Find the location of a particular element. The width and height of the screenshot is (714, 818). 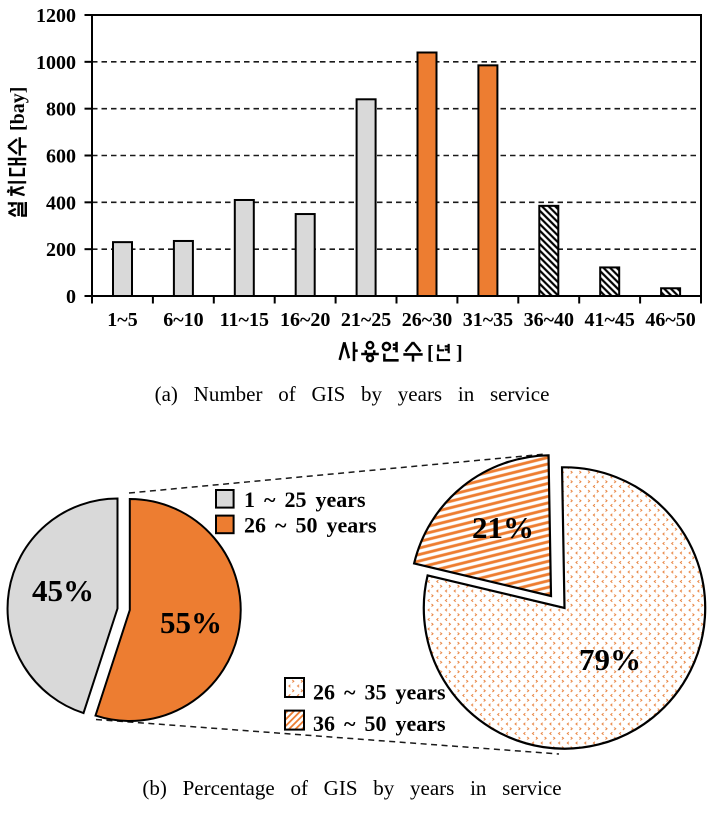

svg-text: 26 ~ 50 years is located at coordinates (310, 525).